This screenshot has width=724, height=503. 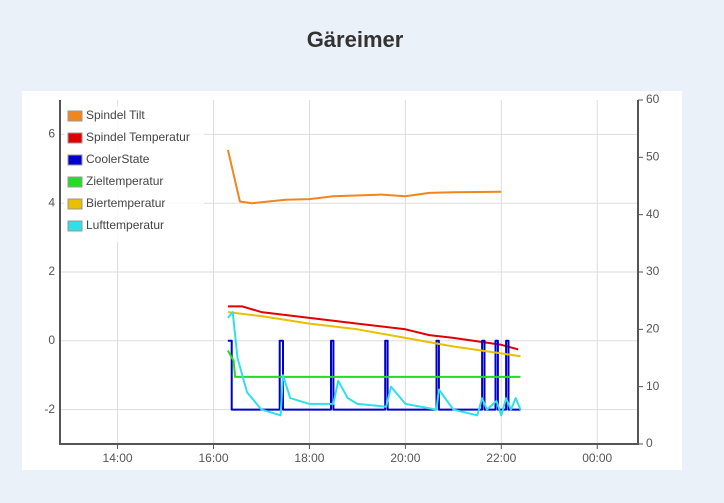 I want to click on y-tick-label: 4, so click(x=51, y=202).